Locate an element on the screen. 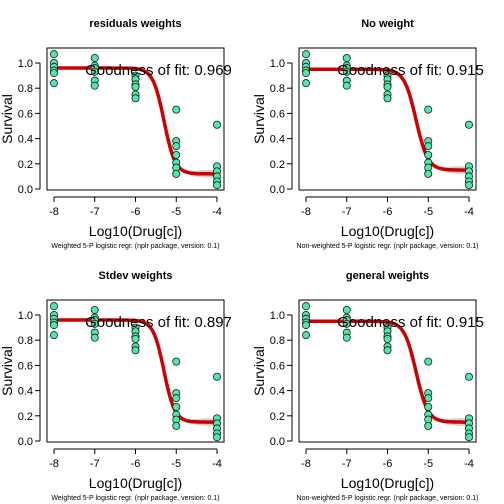 This screenshot has height=504, width=504. goodness-of-fit: Goodness of fit: 0.915 is located at coordinates (410, 322).